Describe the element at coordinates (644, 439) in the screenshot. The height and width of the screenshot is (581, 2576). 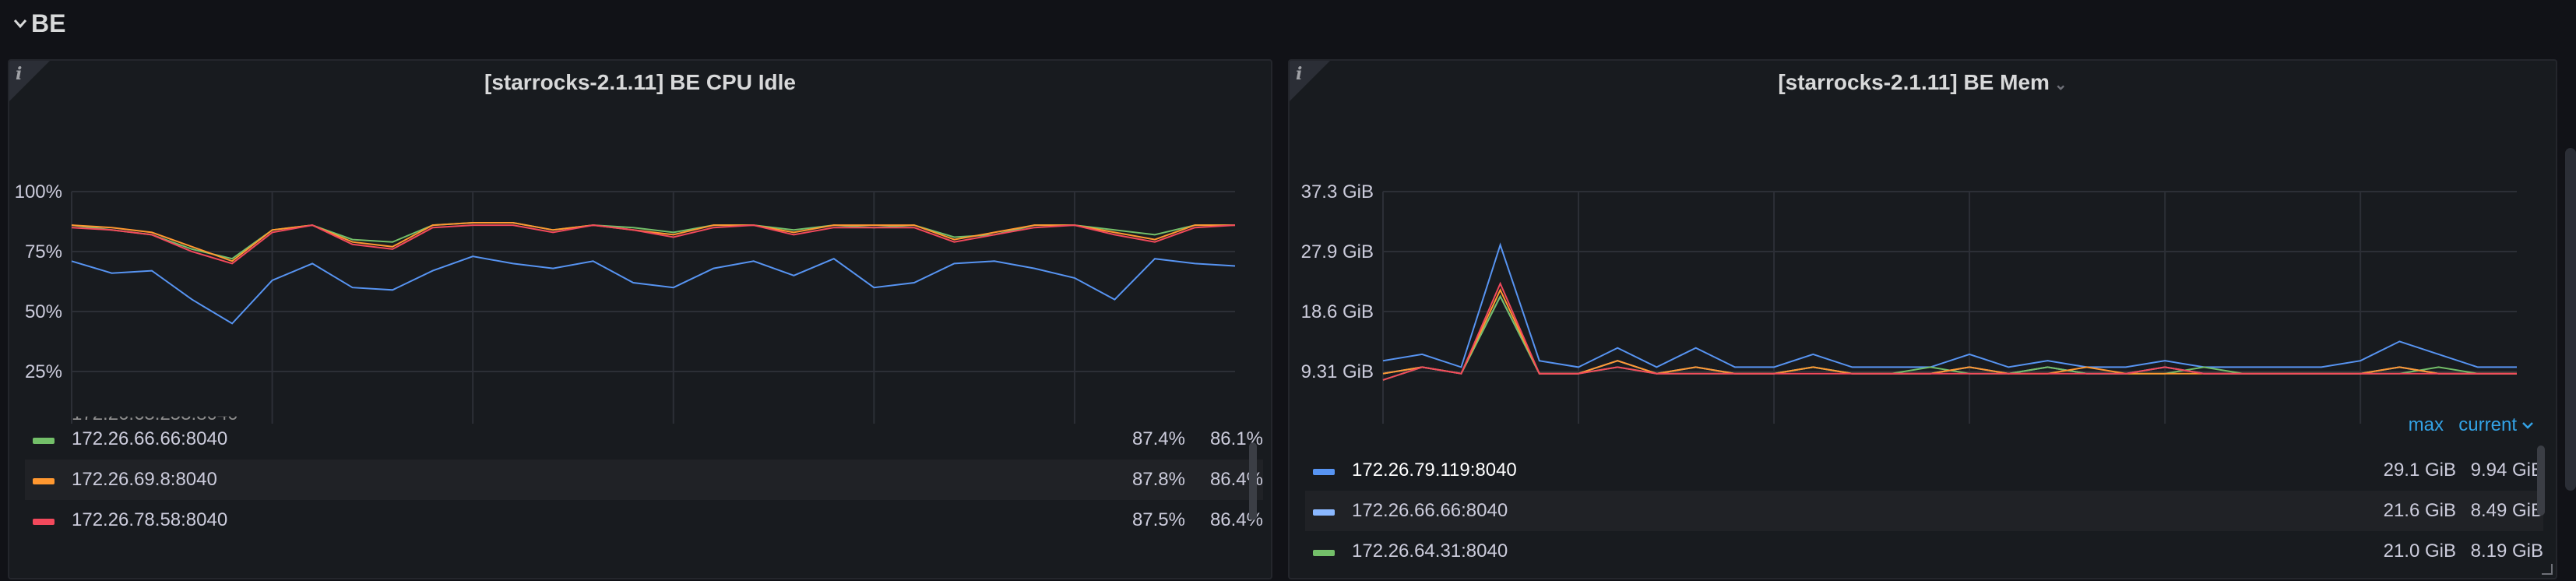
I see `legend-item: 172.26.66.66:8040 87.4% 86.1%` at that location.